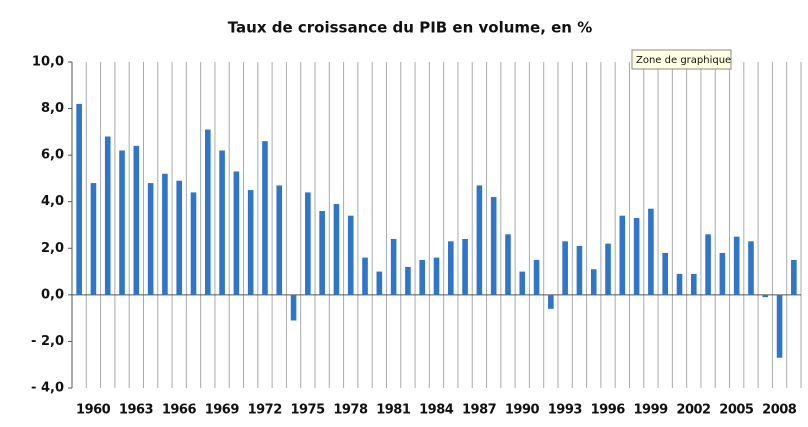 This screenshot has height=427, width=808. What do you see at coordinates (48, 62) in the screenshot?
I see `y-tick-label: 10,0` at bounding box center [48, 62].